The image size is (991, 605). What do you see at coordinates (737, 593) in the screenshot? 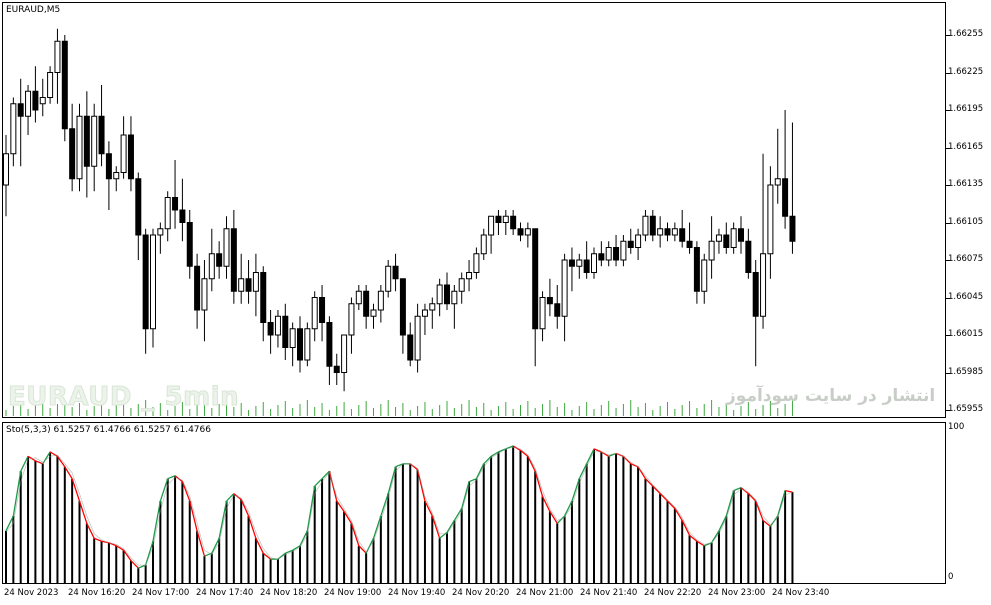
I see `time-tick-label: 24 Nov 23:00` at bounding box center [737, 593].